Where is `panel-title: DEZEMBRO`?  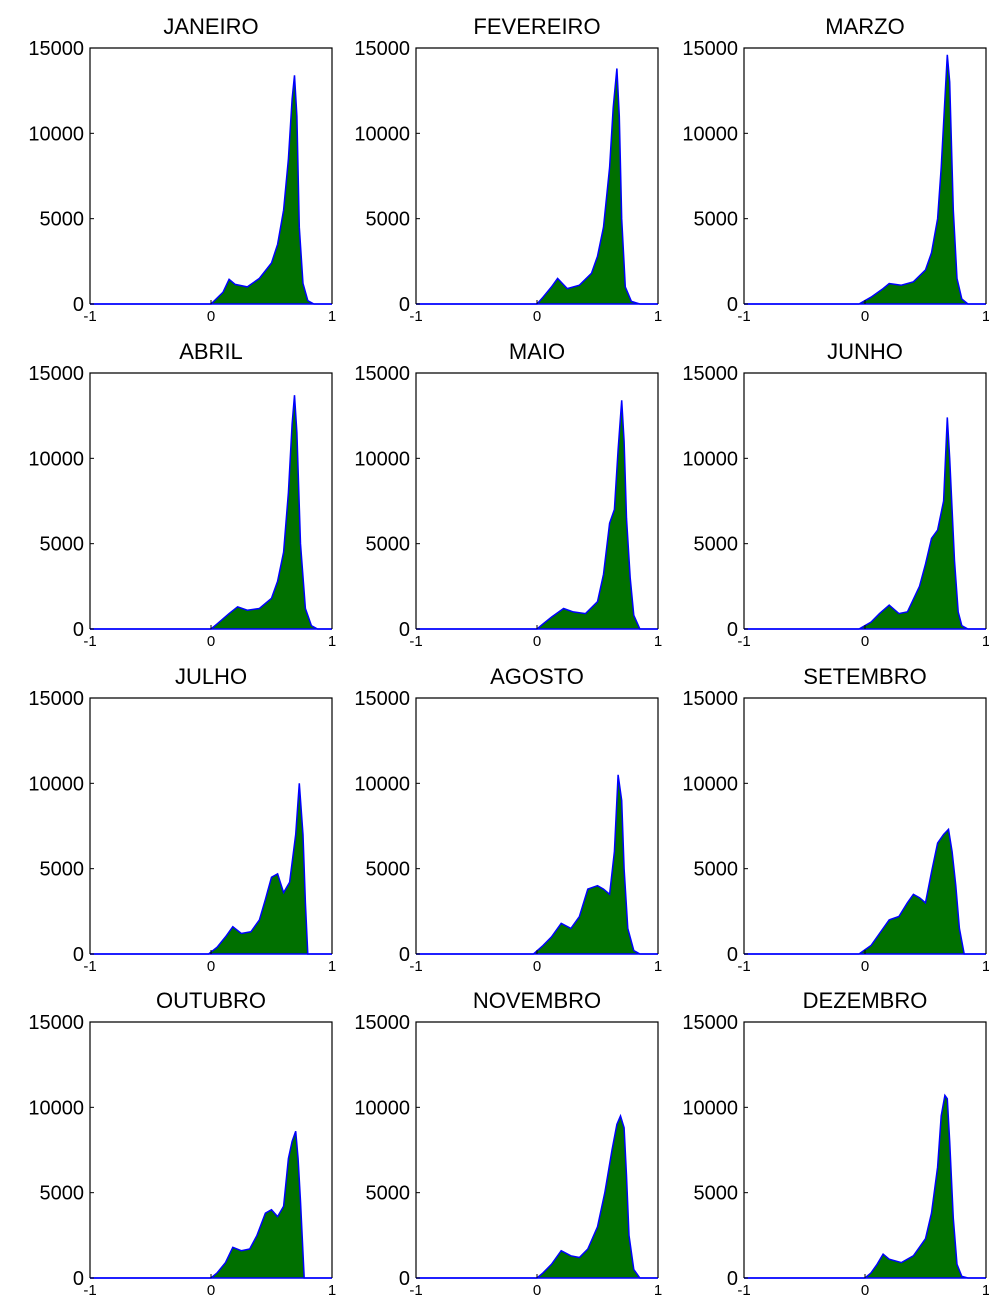
panel-title: DEZEMBRO is located at coordinates (865, 1000).